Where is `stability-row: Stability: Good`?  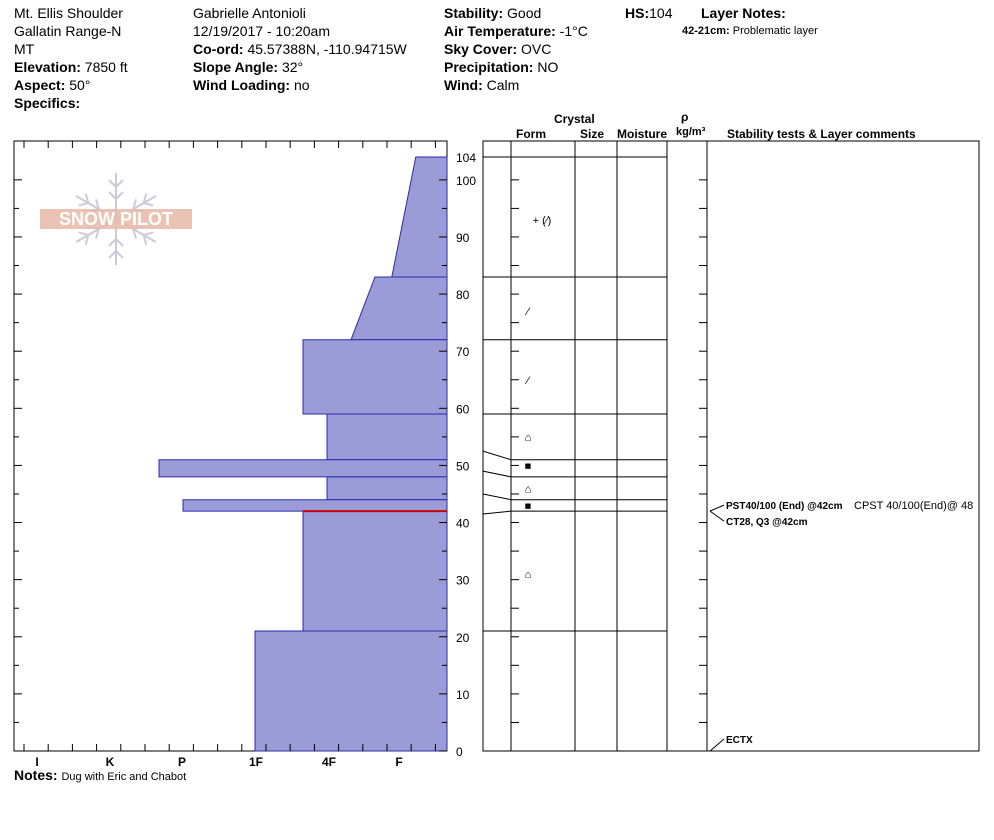 stability-row: Stability: Good is located at coordinates (516, 13).